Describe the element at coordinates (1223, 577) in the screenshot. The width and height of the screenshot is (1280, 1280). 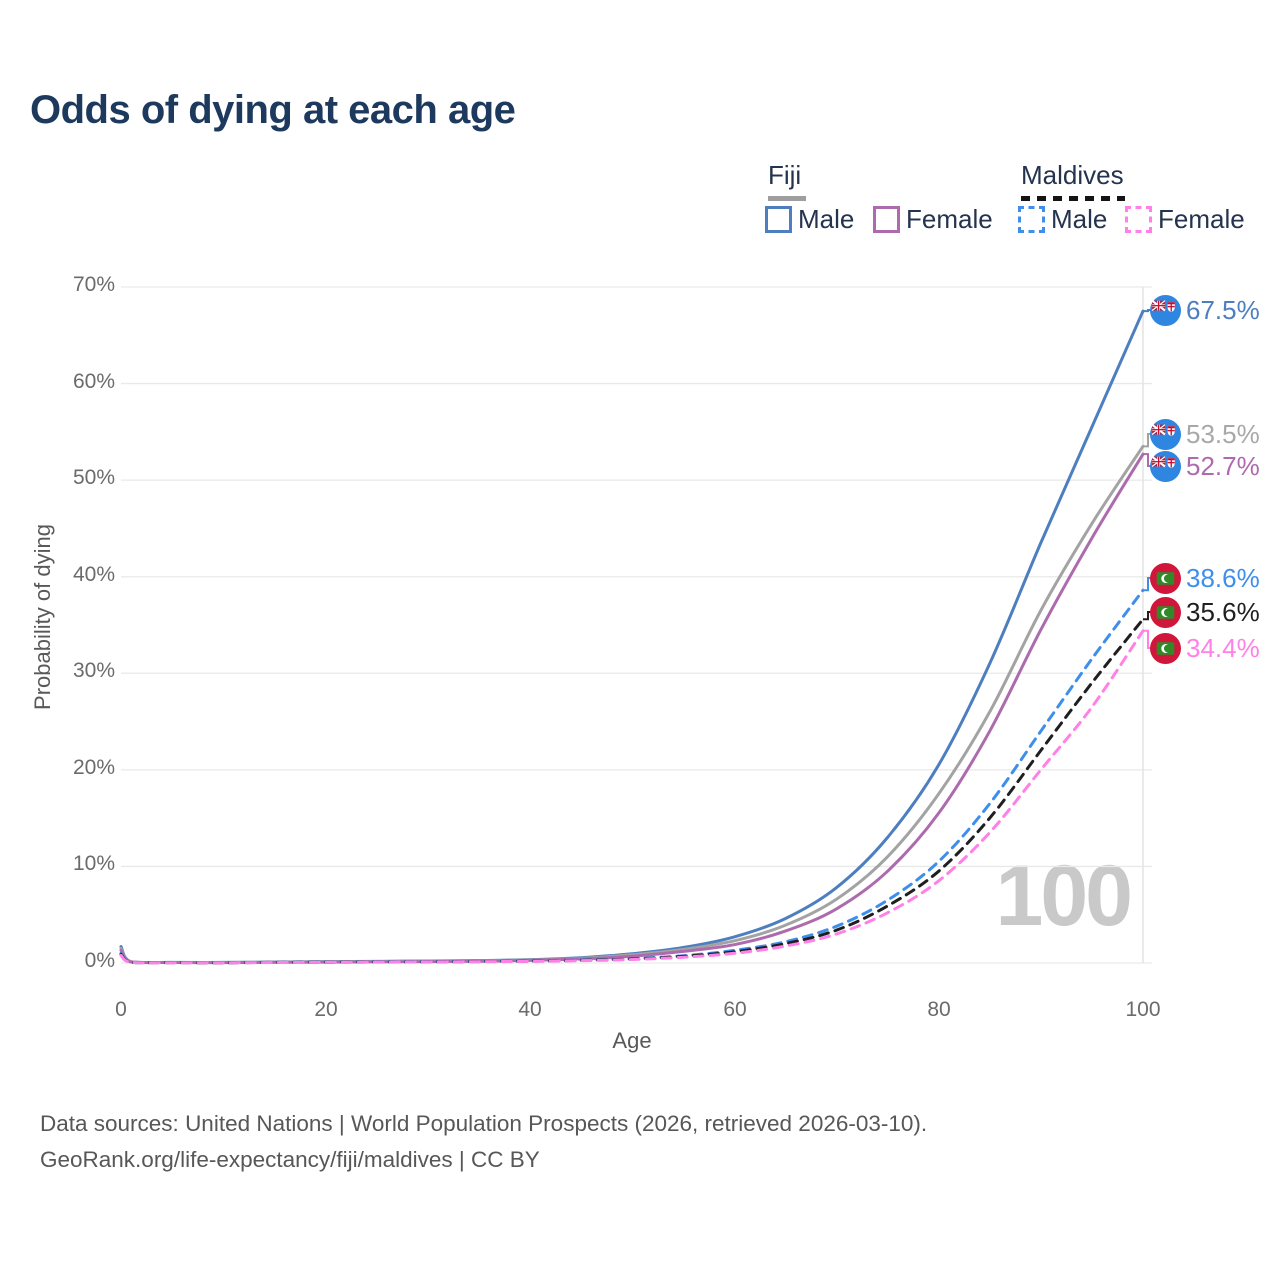
I see `end-value: 38.6%` at that location.